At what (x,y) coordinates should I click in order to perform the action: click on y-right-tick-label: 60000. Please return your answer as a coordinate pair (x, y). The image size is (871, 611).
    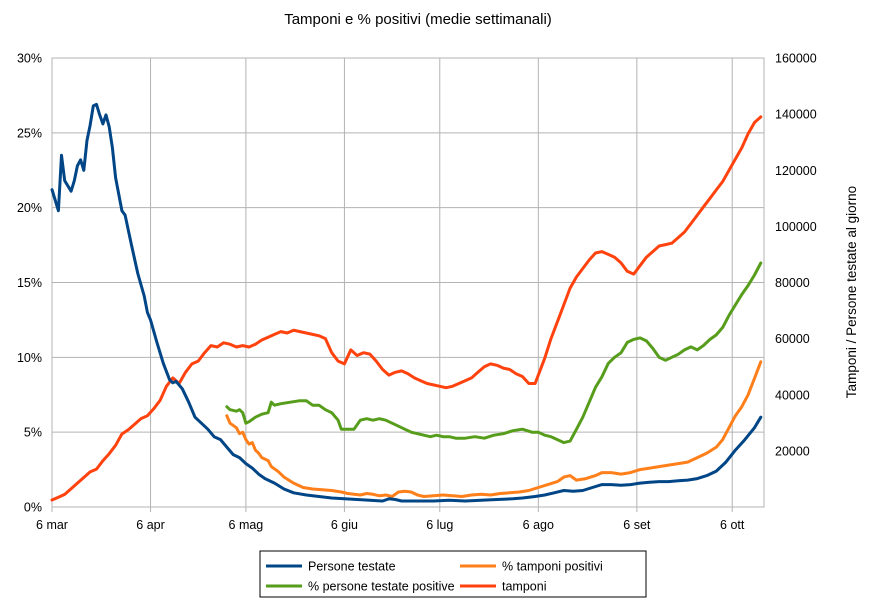
    Looking at the image, I should click on (792, 339).